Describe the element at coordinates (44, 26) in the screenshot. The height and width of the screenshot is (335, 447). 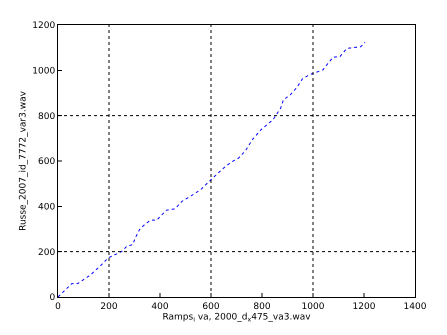
I see `y-tick-label: 1200` at that location.